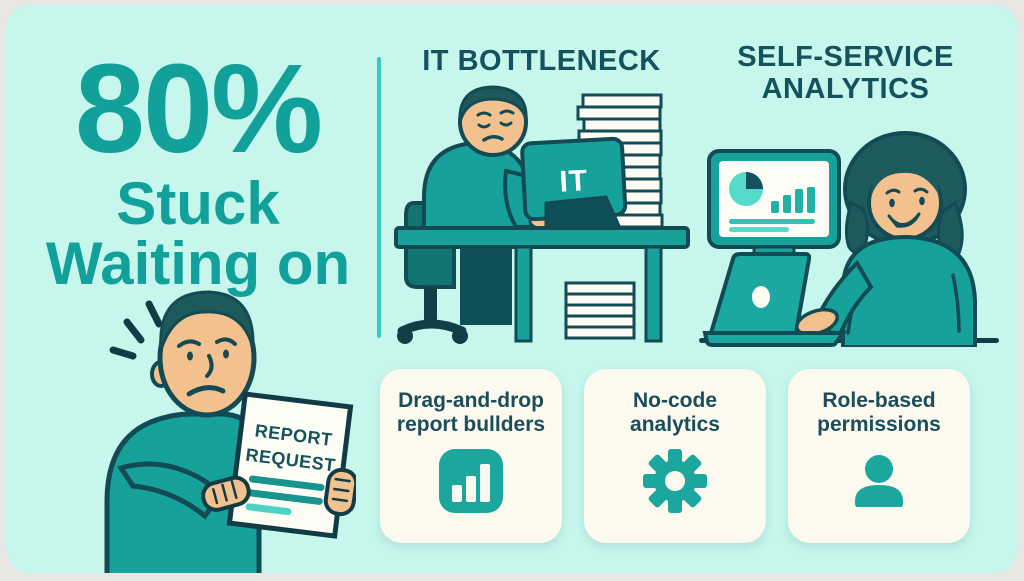 Image resolution: width=1024 pixels, height=581 pixels. Describe the element at coordinates (471, 413) in the screenshot. I see `feature-card-label: Drag-and-drop report bullders` at that location.